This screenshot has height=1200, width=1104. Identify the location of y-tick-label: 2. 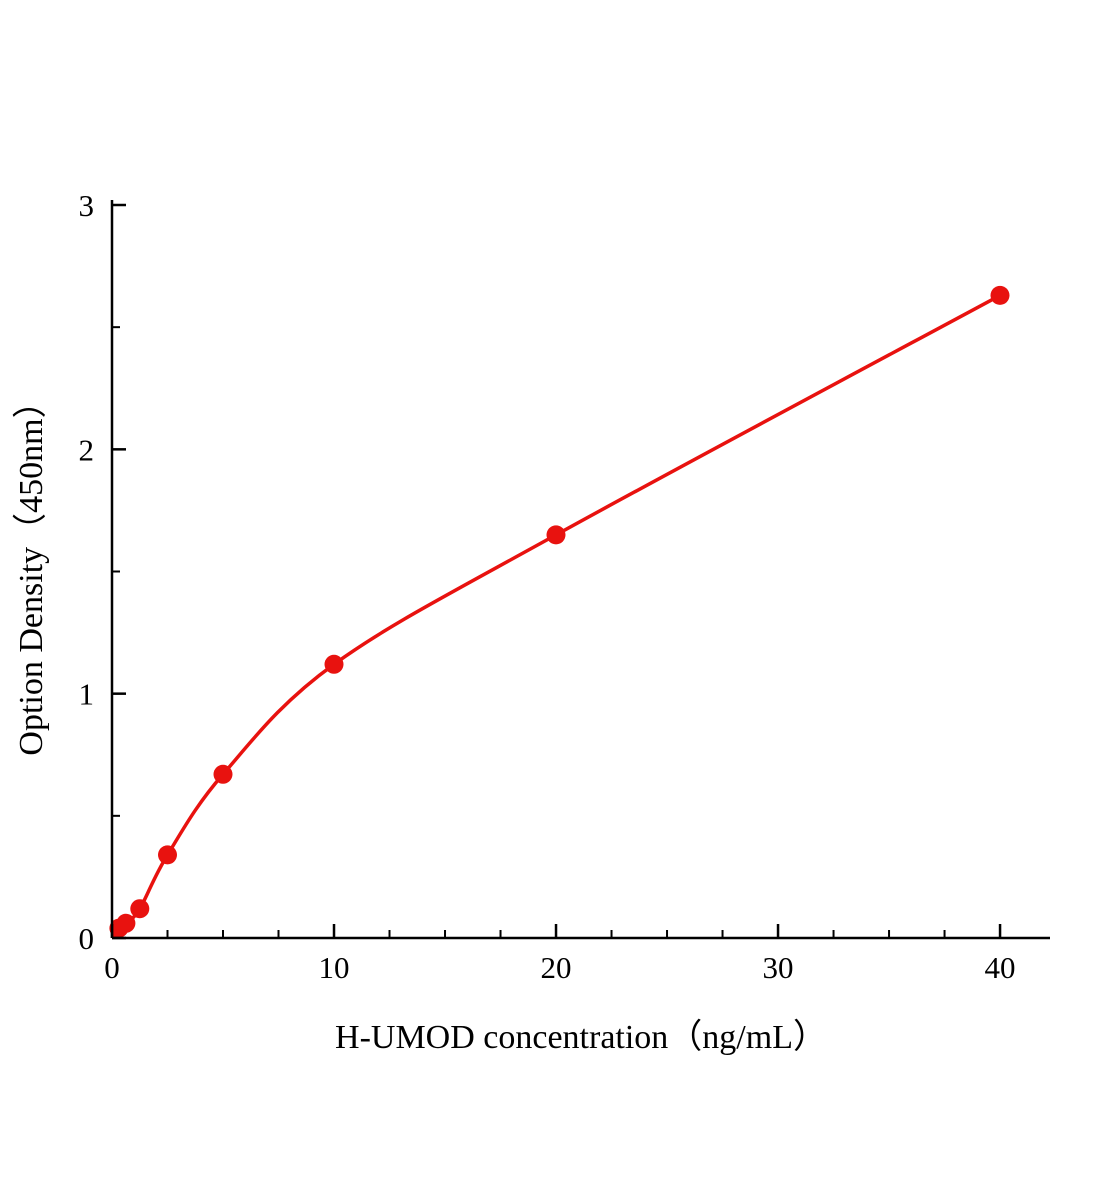
(87, 449).